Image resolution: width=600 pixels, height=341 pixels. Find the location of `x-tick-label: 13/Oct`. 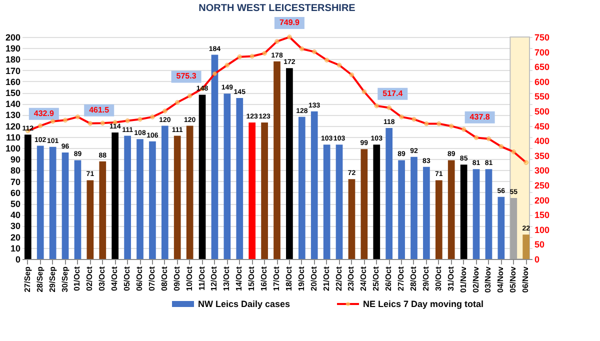

x-tick-label: 13/Oct is located at coordinates (227, 278).